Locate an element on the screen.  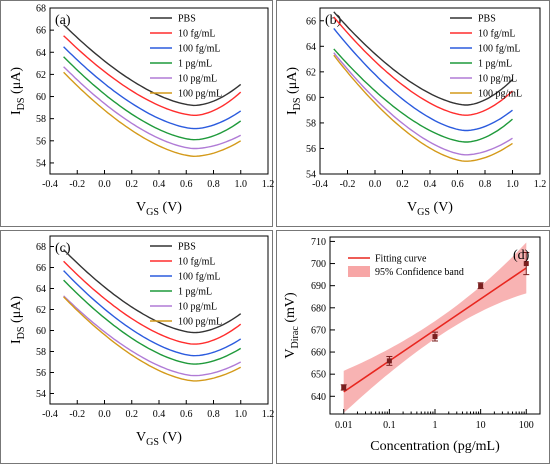
legend-swatch-band is located at coordinates (359, 271).